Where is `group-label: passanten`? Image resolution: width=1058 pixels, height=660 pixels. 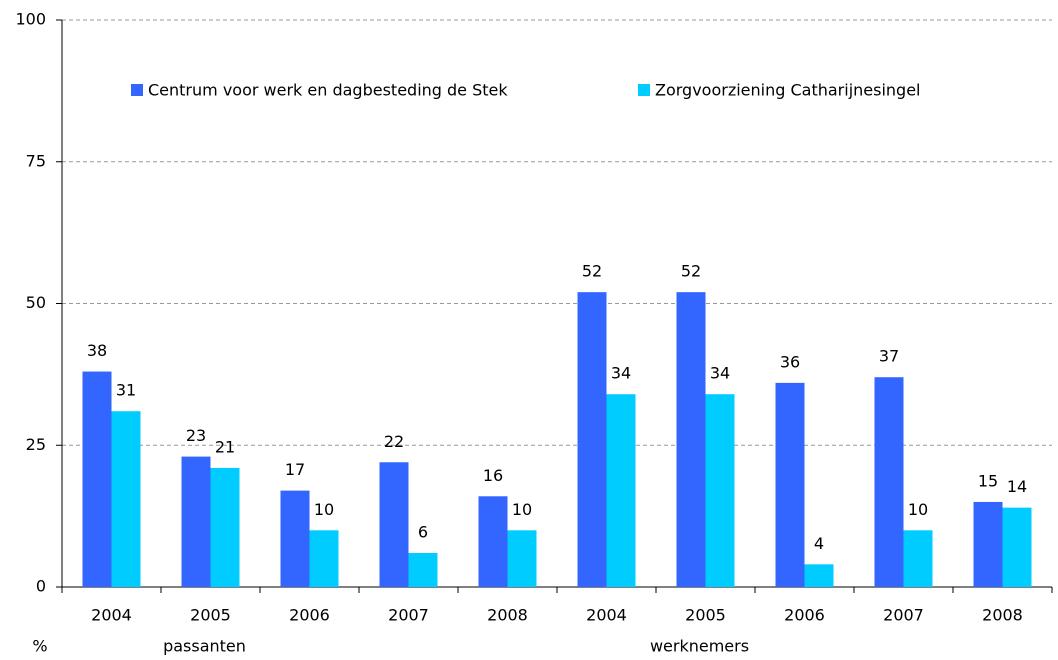
group-label: passanten is located at coordinates (204, 646).